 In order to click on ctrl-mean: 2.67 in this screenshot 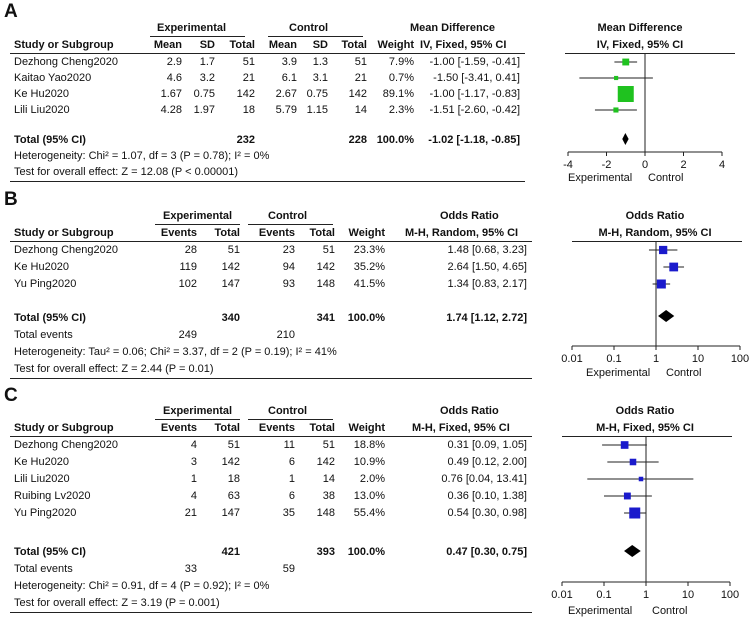, I will do `click(286, 94)`.